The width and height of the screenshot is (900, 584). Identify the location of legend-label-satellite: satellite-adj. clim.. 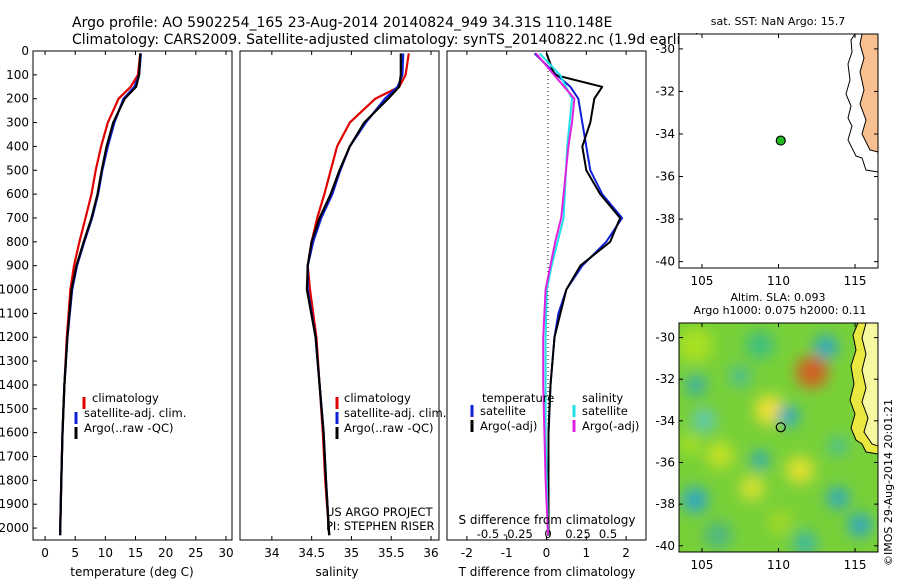
(395, 413).